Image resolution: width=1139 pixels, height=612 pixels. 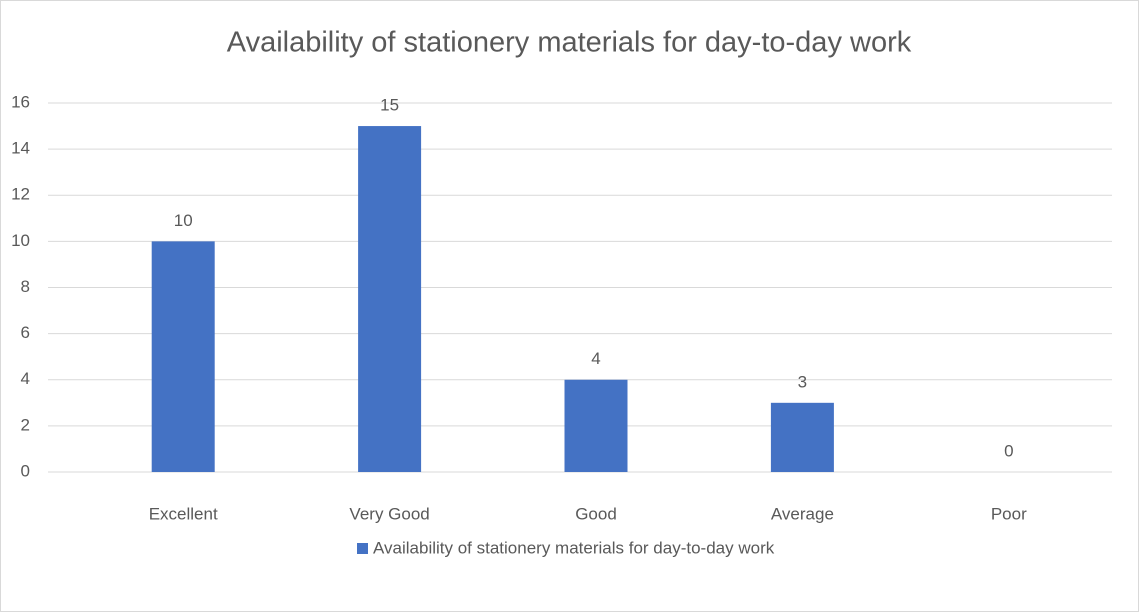 I want to click on y-tick-label: 8, so click(x=25, y=286).